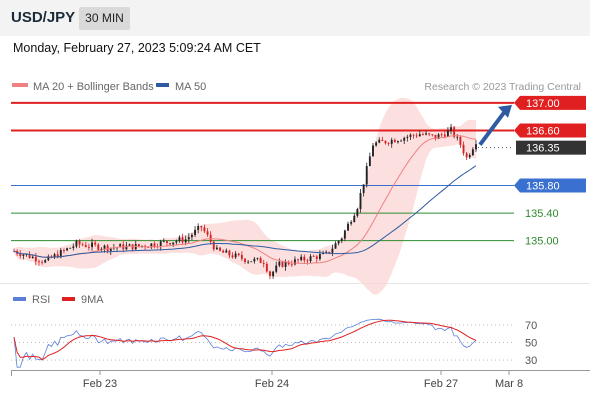  Describe the element at coordinates (543, 187) in the screenshot. I see `level-label-135.80: 135.80` at that location.